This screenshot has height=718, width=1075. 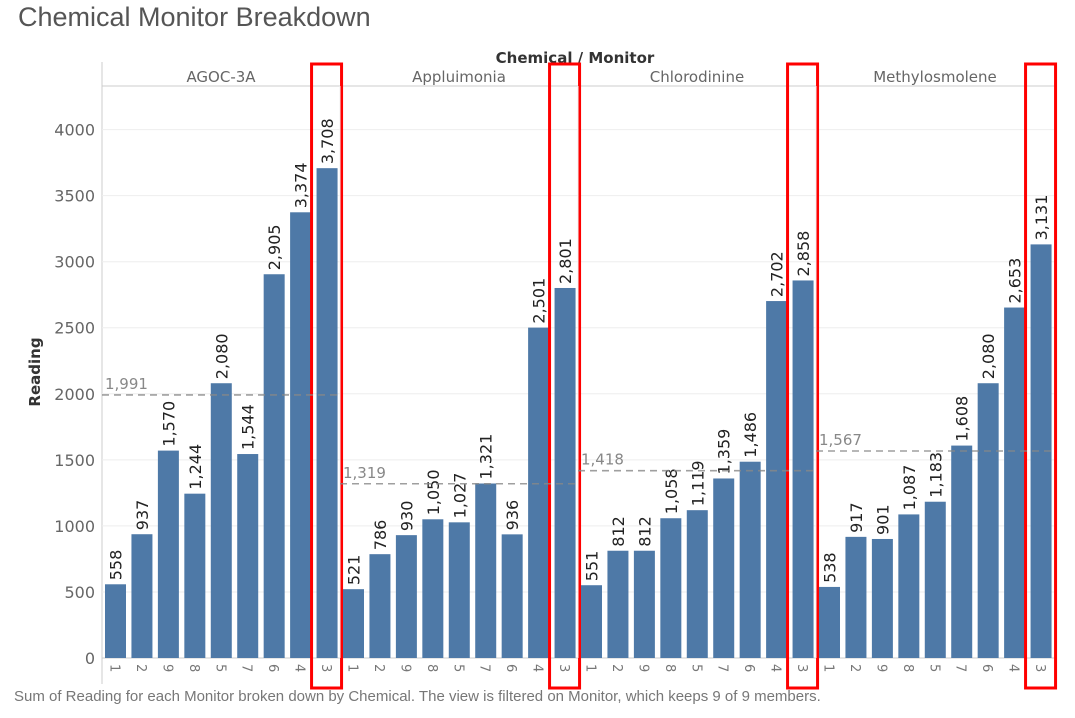 What do you see at coordinates (433, 492) in the screenshot?
I see `bar-value-label: 1,050` at bounding box center [433, 492].